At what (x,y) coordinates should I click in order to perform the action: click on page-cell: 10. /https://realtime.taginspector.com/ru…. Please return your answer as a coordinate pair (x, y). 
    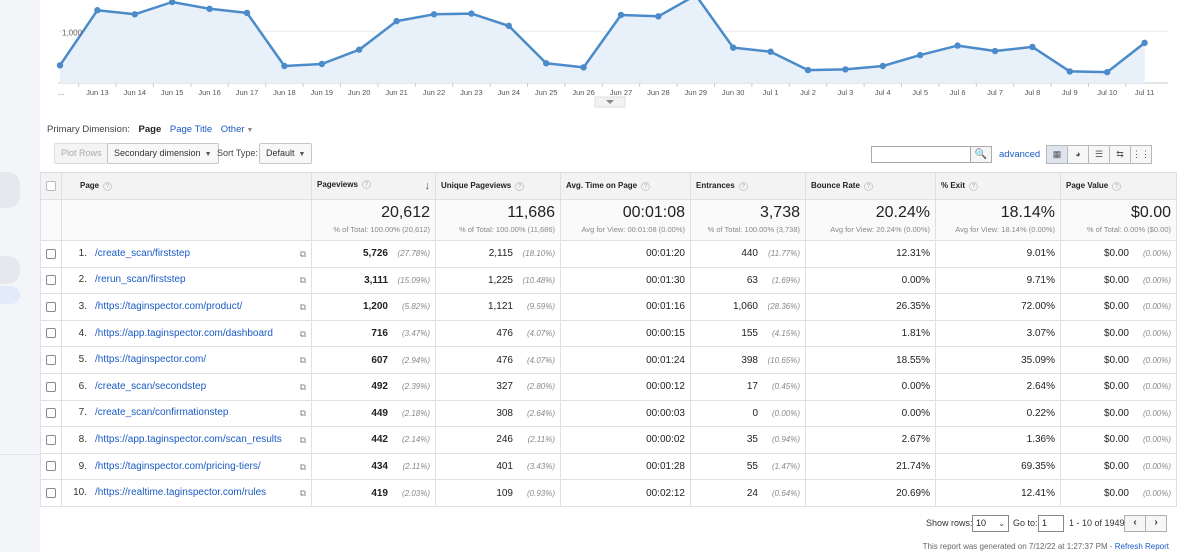
    Looking at the image, I should click on (186, 493).